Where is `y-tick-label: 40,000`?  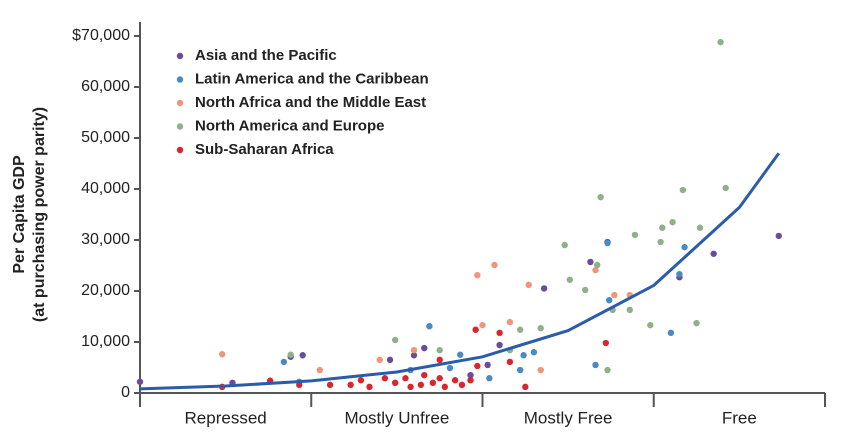
y-tick-label: 40,000 is located at coordinates (105, 188).